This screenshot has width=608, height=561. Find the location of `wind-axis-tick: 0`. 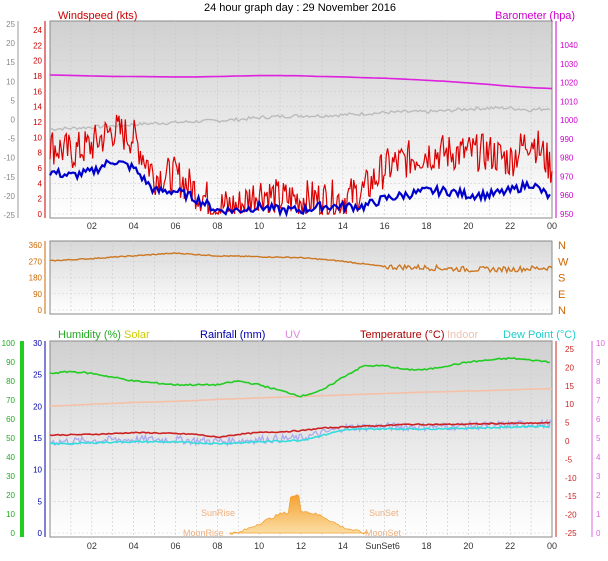

wind-axis-tick: 0 is located at coordinates (40, 214).